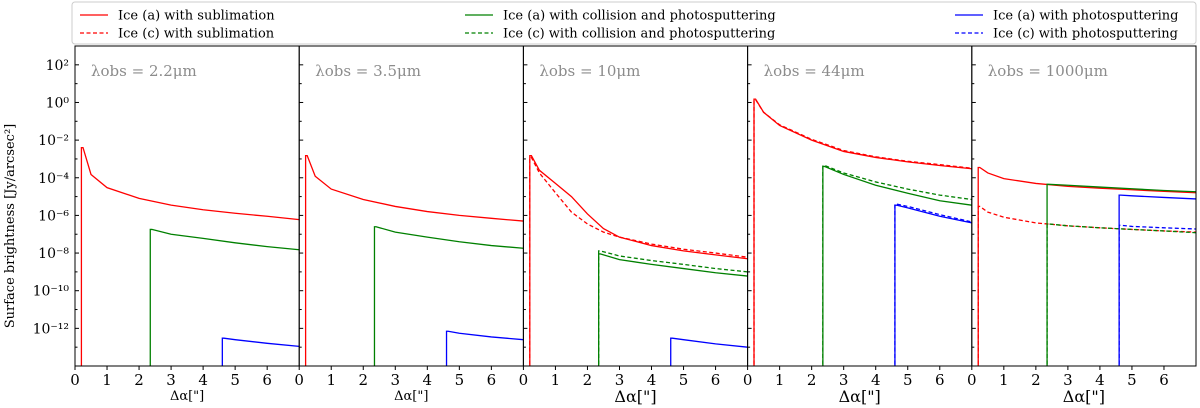 This screenshot has height=408, width=1200. What do you see at coordinates (58, 103) in the screenshot?
I see `y-tick-label: 10⁰` at bounding box center [58, 103].